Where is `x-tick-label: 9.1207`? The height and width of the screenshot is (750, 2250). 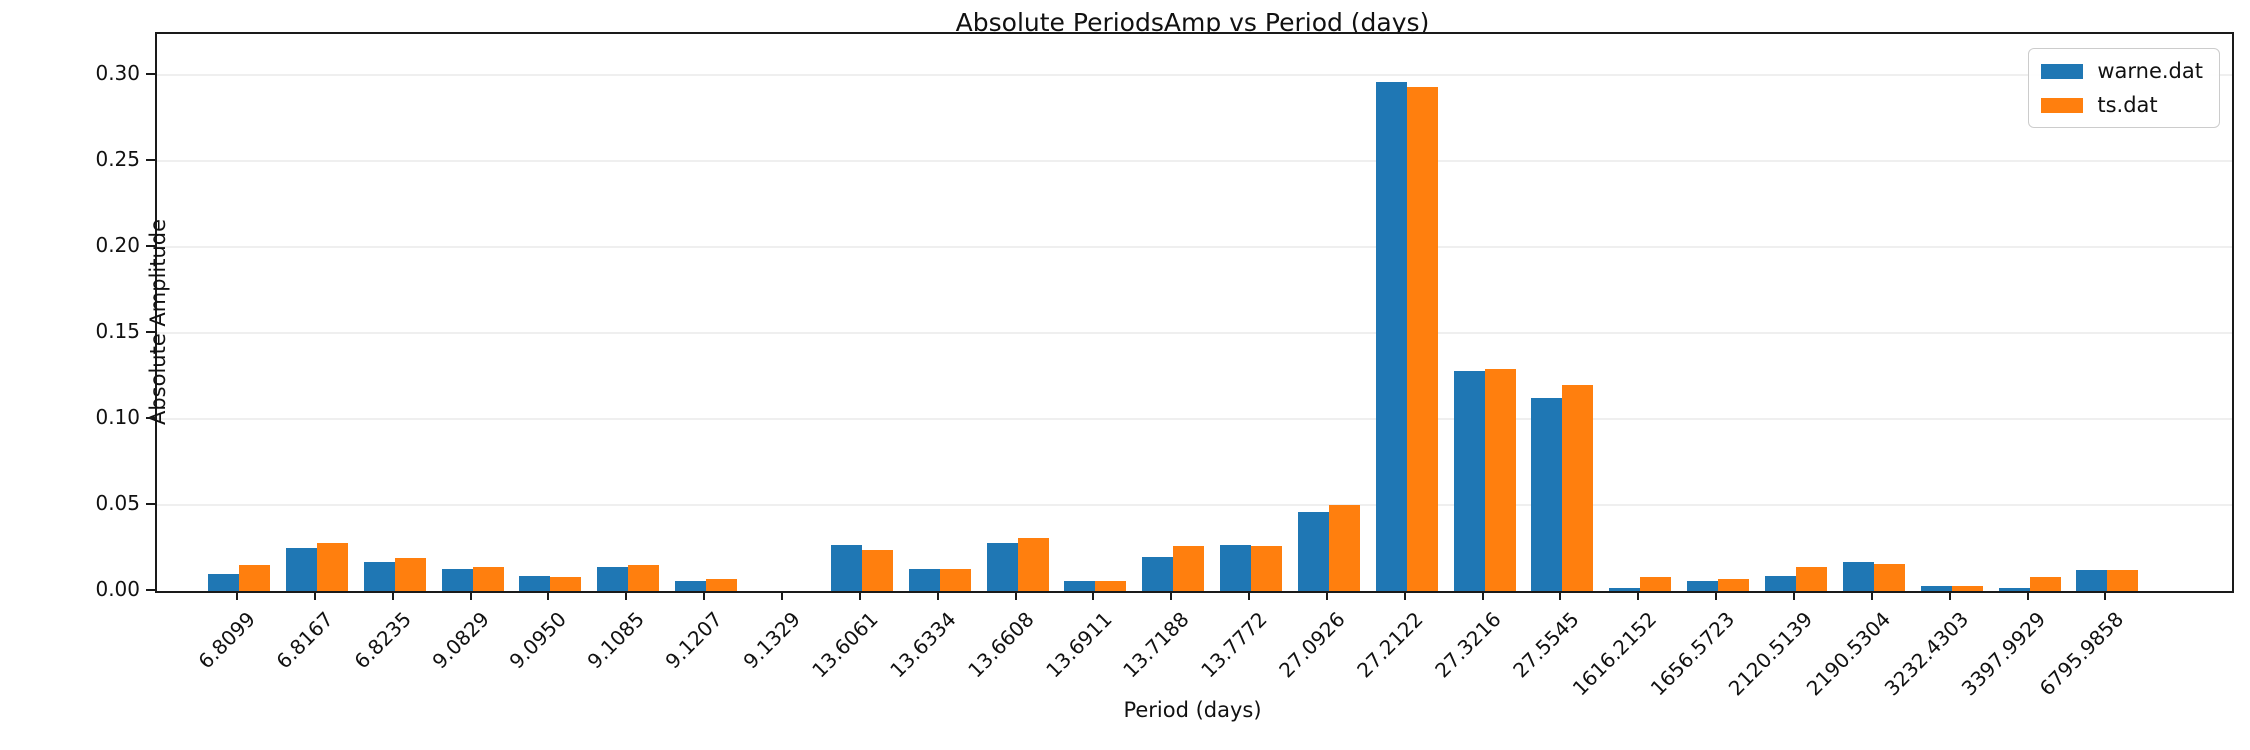
x-tick-label: 9.1207 is located at coordinates (694, 640).